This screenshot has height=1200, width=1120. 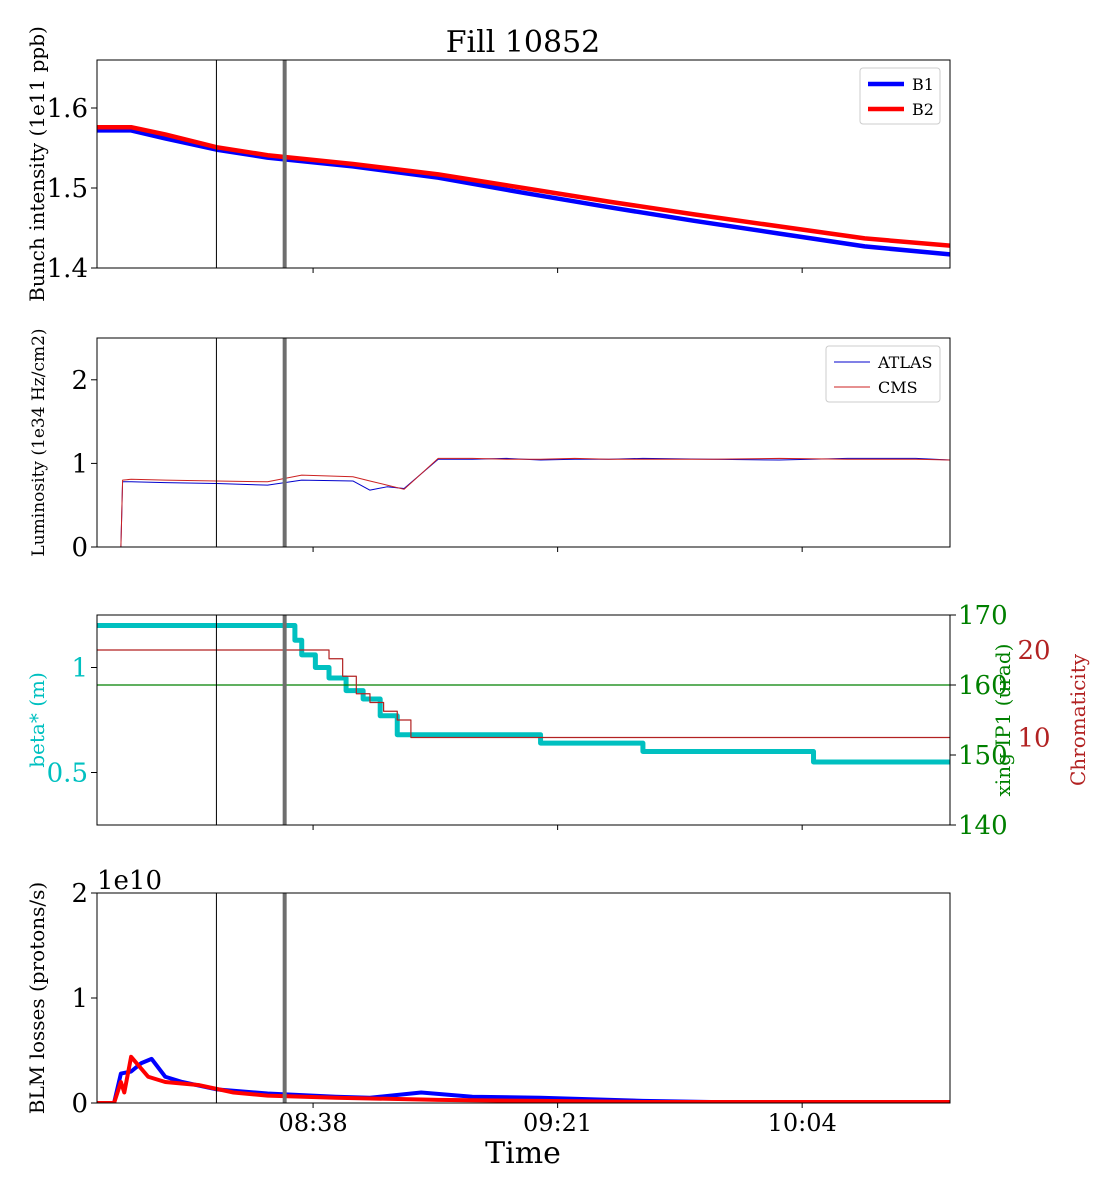 I want to click on y-axis-label: Bunch intensity (1e11 ppb), so click(x=37, y=164).